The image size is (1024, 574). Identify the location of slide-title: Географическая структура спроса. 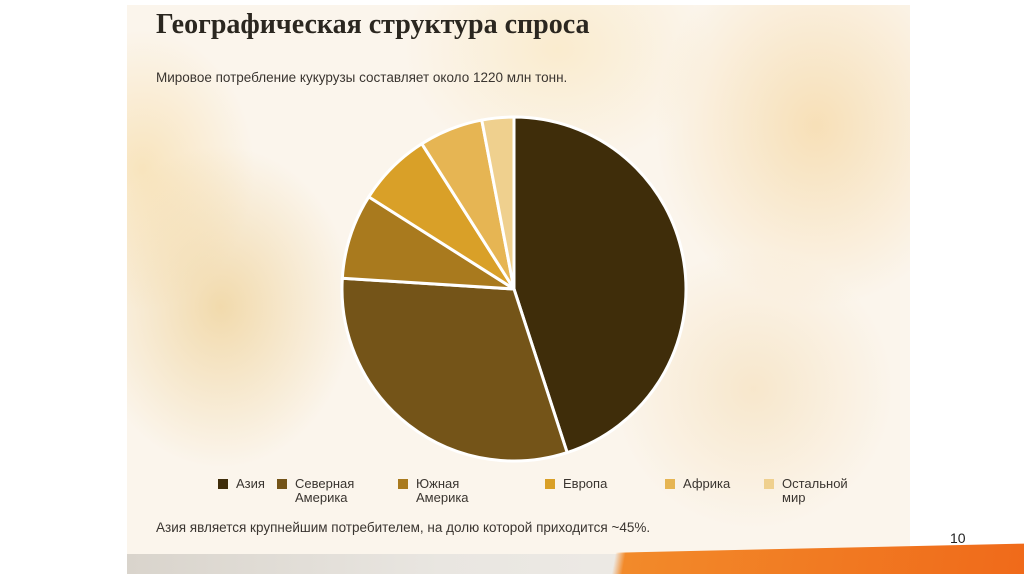
(373, 24).